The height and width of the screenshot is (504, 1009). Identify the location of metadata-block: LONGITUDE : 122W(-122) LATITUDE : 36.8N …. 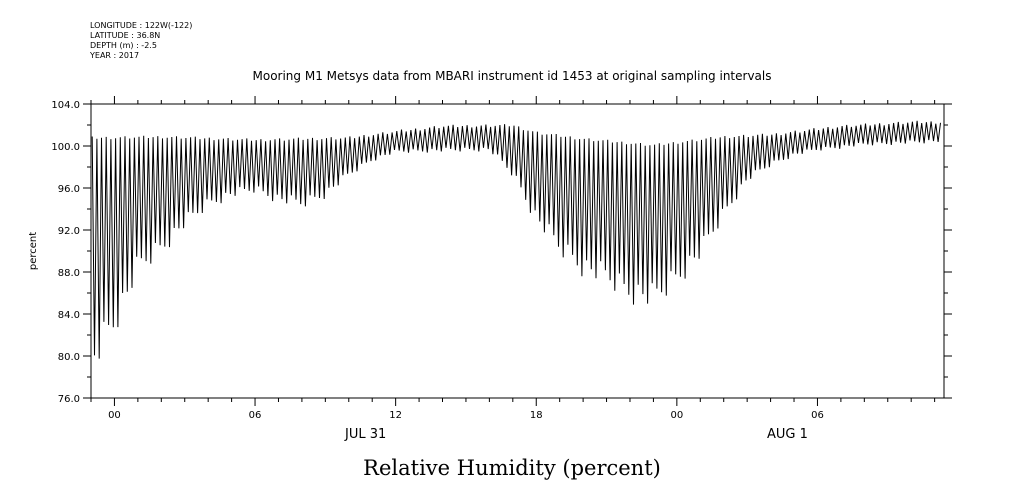
(141, 41).